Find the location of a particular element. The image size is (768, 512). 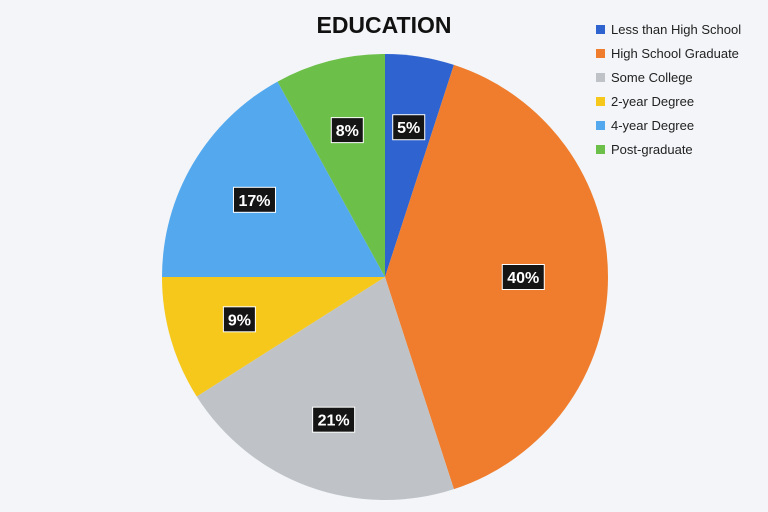

data-label-5: 8% is located at coordinates (347, 130).